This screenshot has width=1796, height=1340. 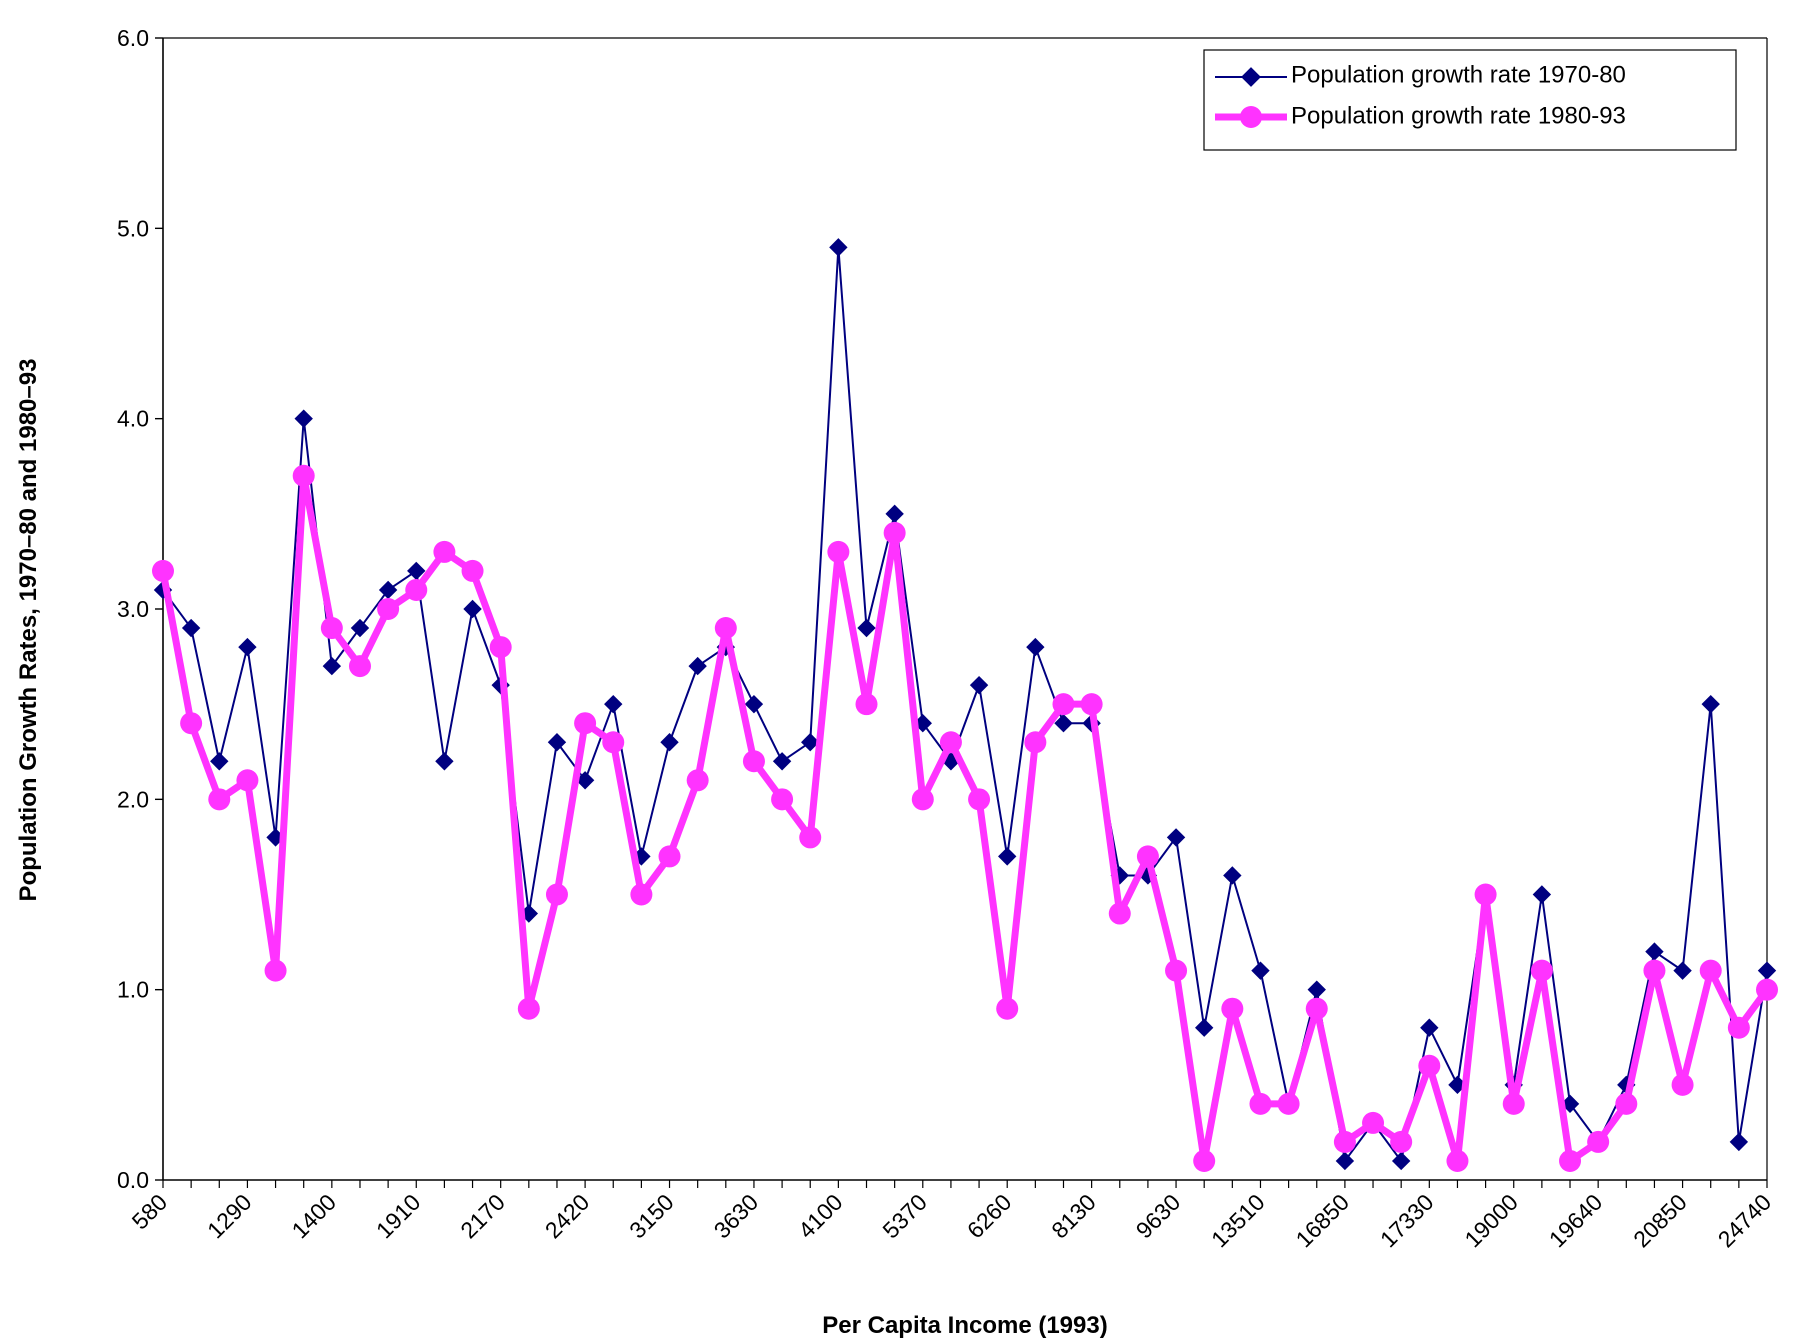 What do you see at coordinates (133, 228) in the screenshot?
I see `y-tick-label: 5.0` at bounding box center [133, 228].